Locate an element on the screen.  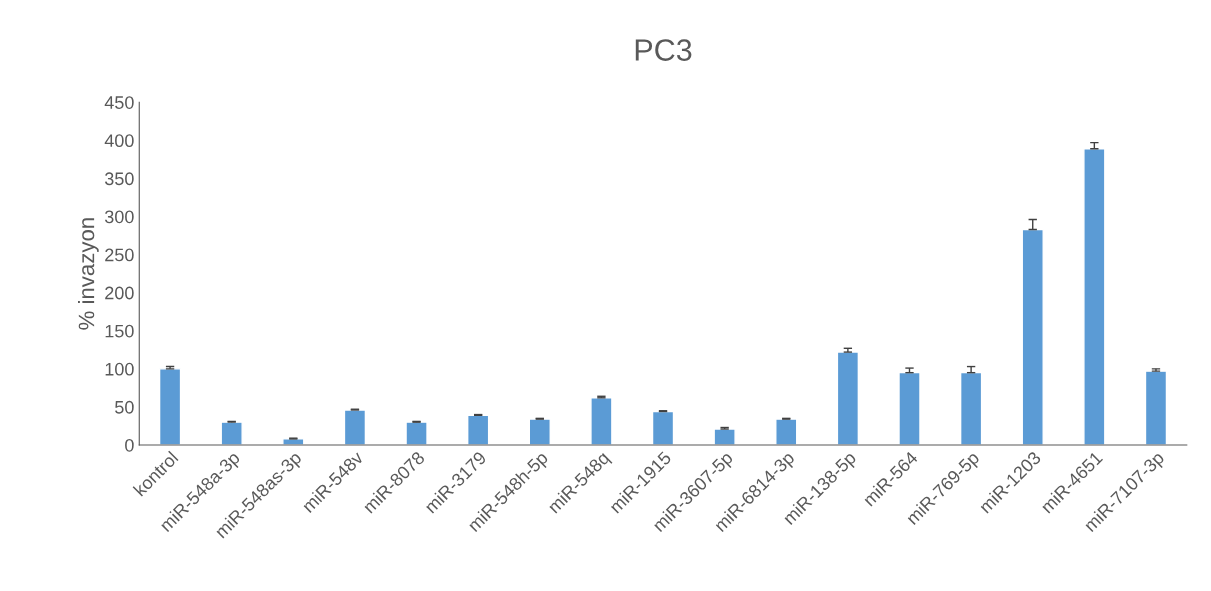
y-tick-label: 400 is located at coordinates (119, 141).